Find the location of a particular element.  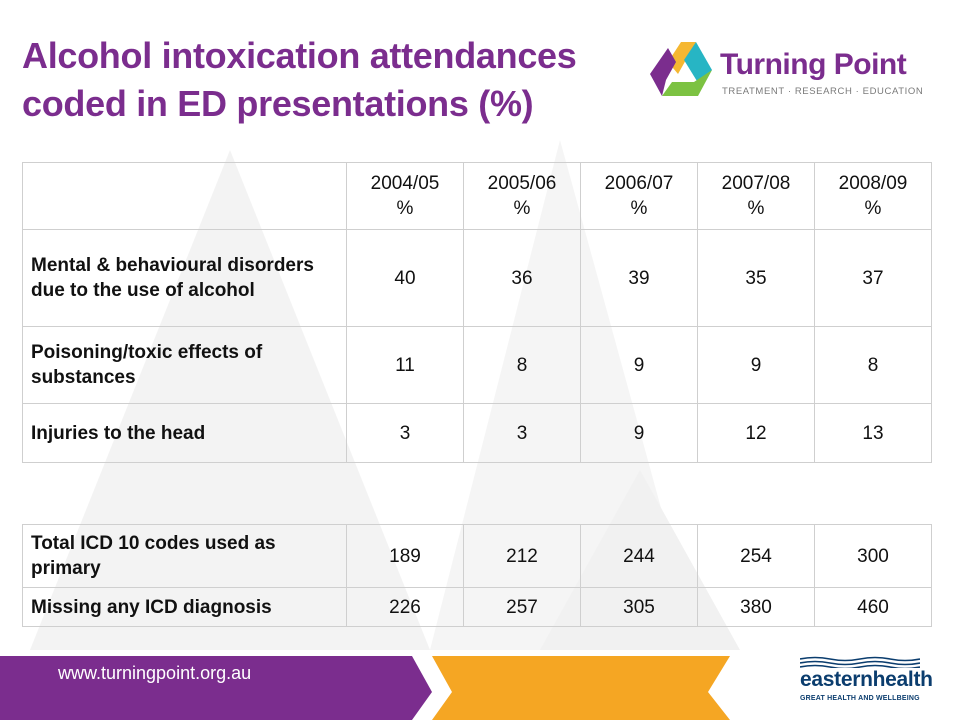

data-cell: 11 is located at coordinates (405, 365).